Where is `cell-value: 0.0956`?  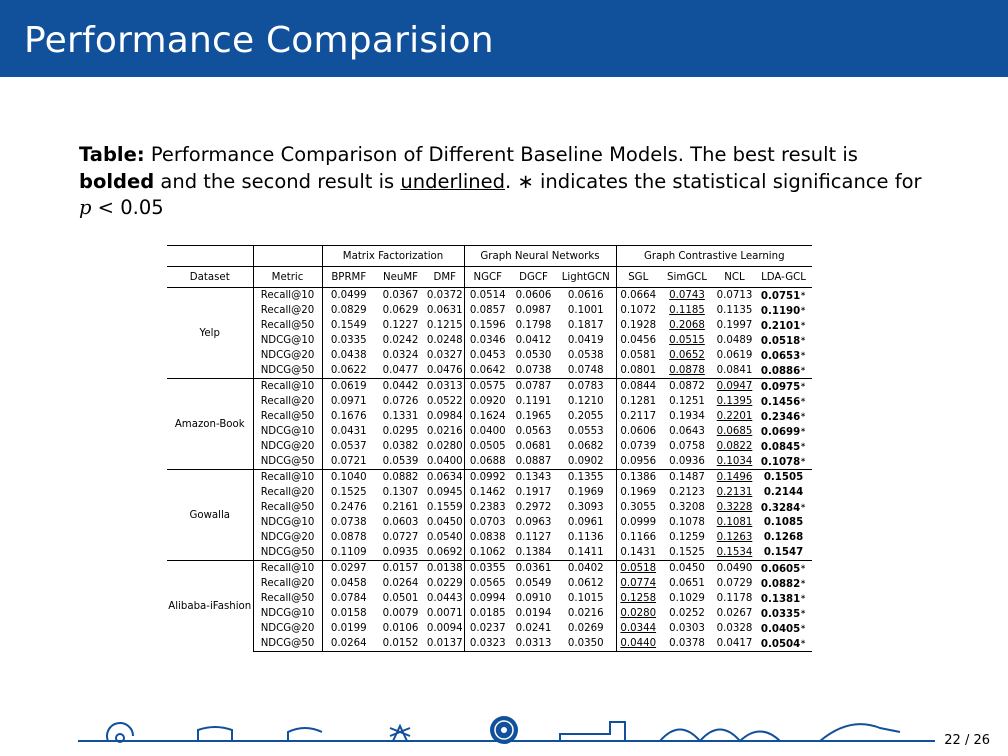
cell-value: 0.0956 is located at coordinates (638, 461).